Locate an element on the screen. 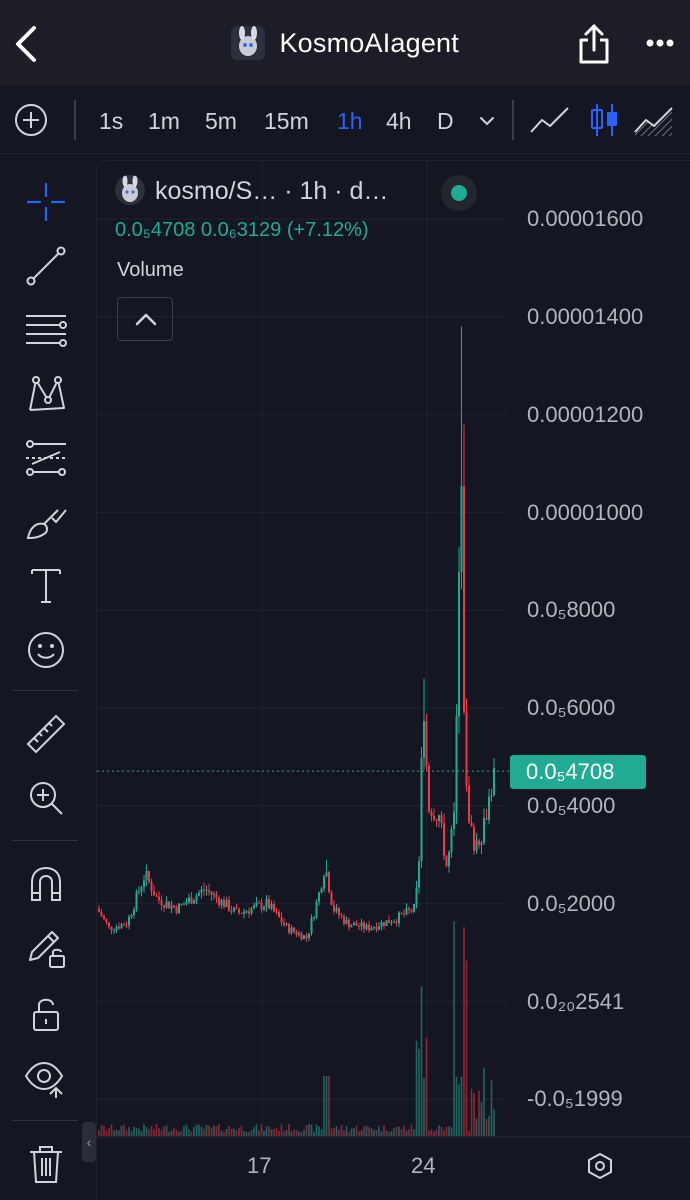 The image size is (690, 1200). timeframe-1s: 1s is located at coordinates (111, 121).